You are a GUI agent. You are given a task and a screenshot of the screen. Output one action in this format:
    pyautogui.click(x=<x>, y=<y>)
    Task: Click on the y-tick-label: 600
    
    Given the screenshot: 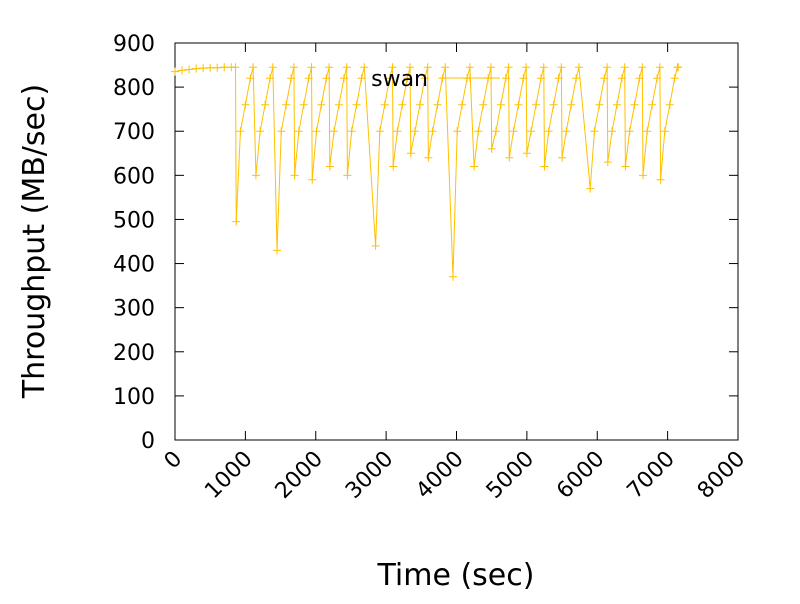 What is the action you would take?
    pyautogui.click(x=134, y=176)
    